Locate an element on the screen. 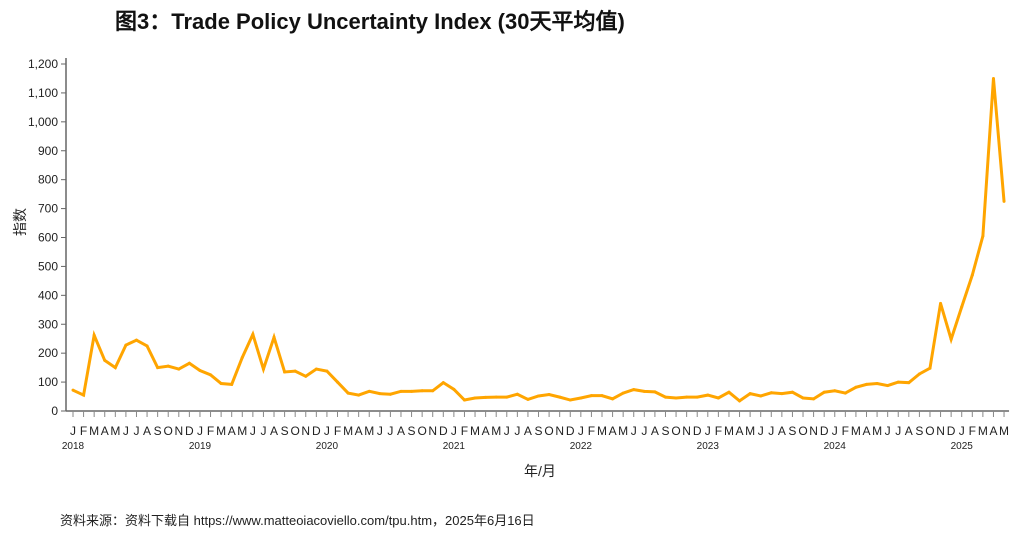  y-tick-label: 600 is located at coordinates (48, 238).